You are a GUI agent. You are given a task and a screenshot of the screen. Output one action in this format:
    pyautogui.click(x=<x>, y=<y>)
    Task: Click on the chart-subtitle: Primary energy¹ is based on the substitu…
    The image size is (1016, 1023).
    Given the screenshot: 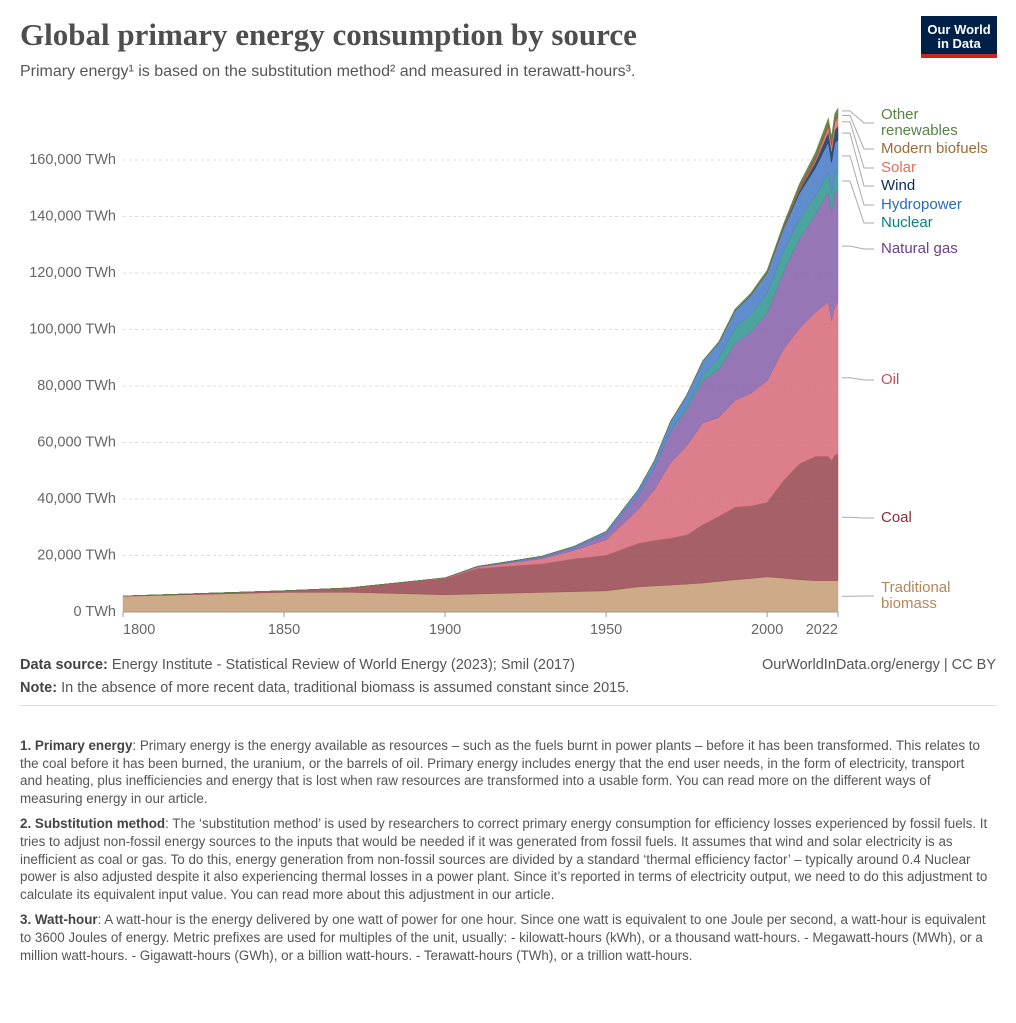 What is the action you would take?
    pyautogui.click(x=327, y=71)
    